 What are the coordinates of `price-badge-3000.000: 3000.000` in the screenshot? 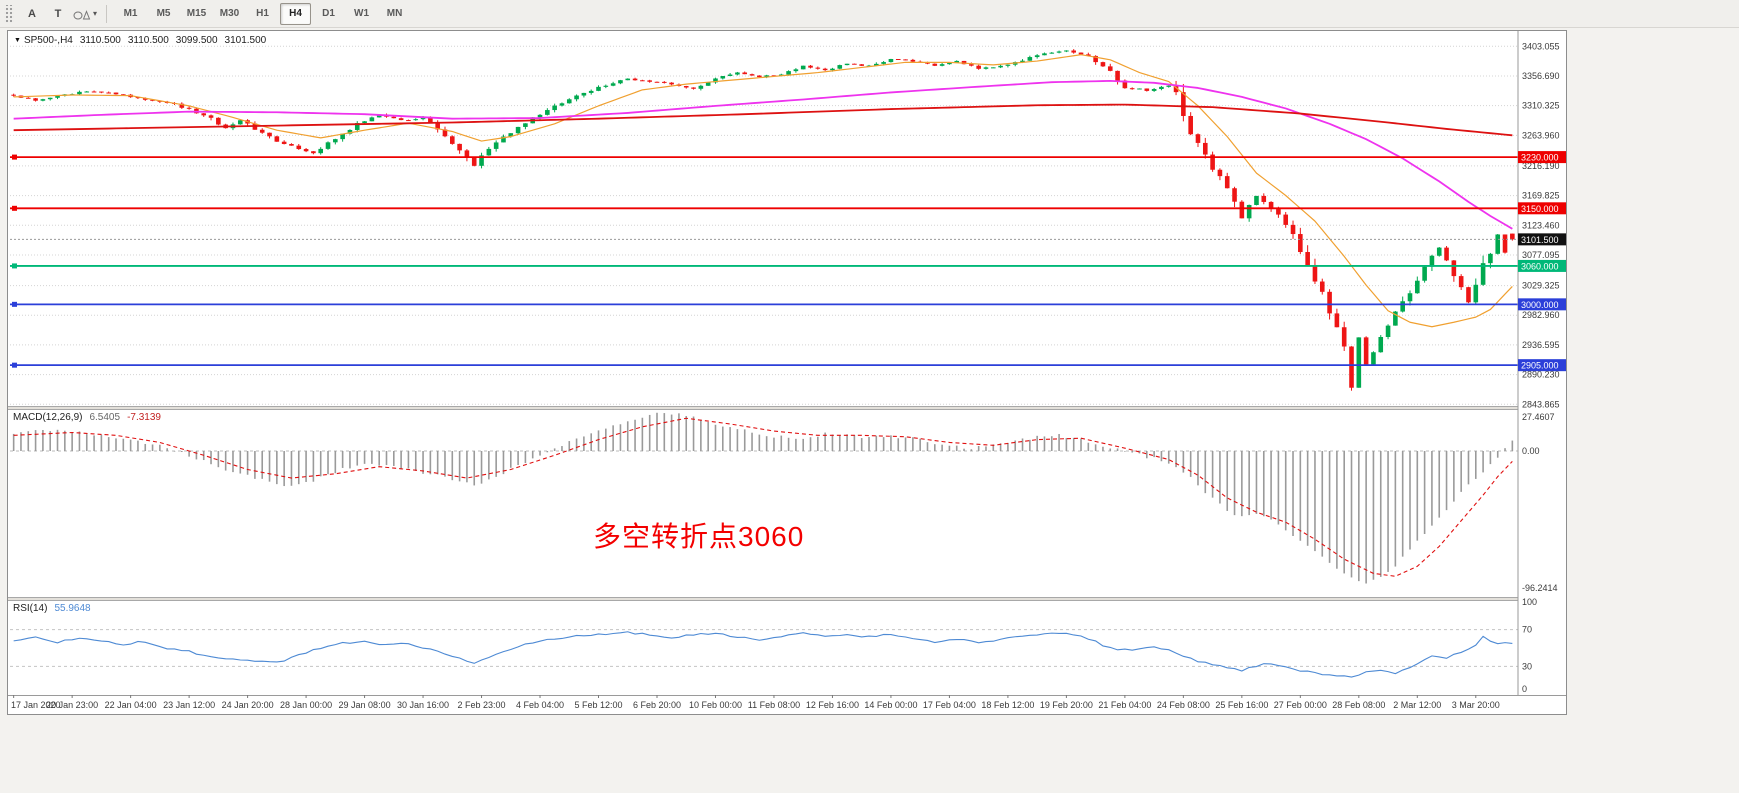 It's located at (1542, 304).